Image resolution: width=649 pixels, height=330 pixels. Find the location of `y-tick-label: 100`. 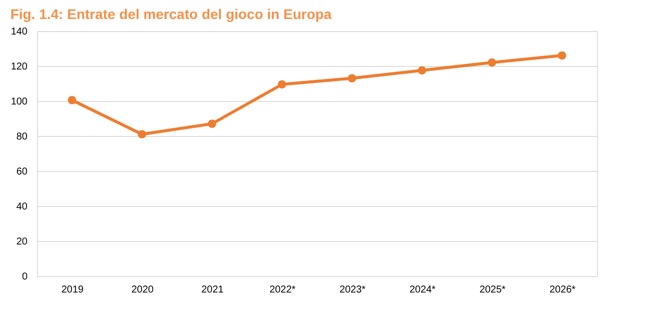

y-tick-label: 100 is located at coordinates (19, 102).